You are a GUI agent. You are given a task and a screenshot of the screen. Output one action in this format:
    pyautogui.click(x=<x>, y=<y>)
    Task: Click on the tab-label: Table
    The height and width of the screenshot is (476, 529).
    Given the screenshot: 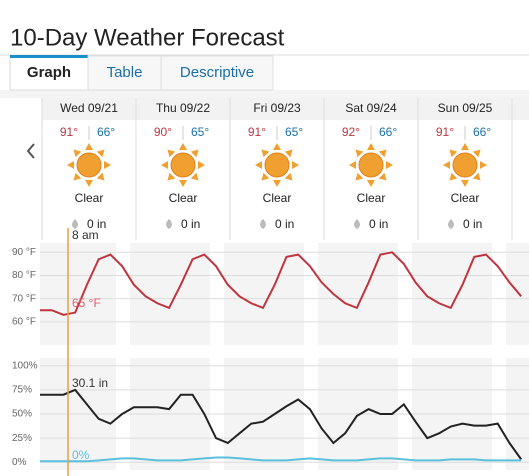 What is the action you would take?
    pyautogui.click(x=125, y=72)
    